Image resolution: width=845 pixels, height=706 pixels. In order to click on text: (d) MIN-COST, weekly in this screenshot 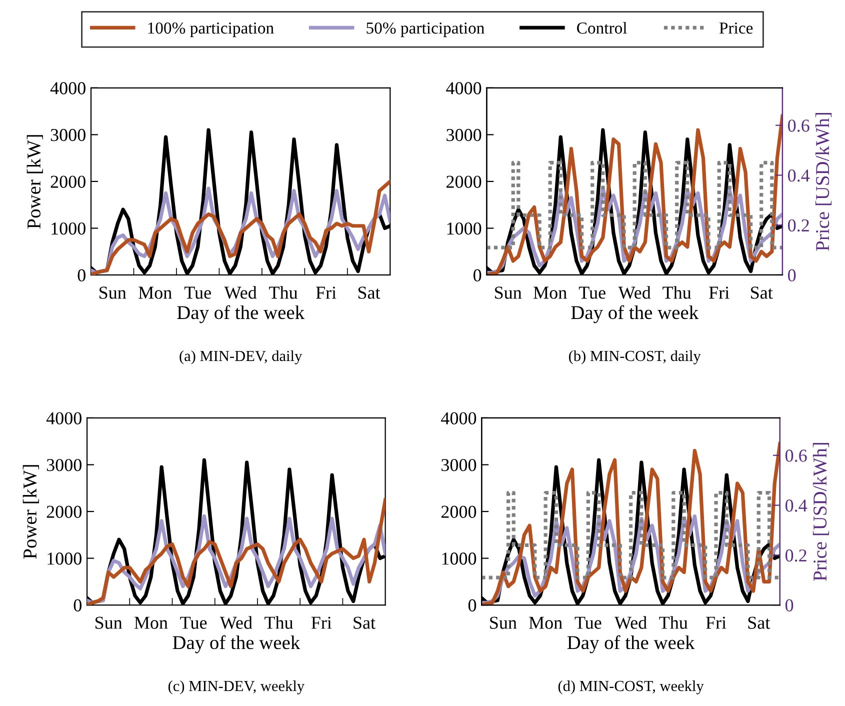, I will do `click(631, 687)`.